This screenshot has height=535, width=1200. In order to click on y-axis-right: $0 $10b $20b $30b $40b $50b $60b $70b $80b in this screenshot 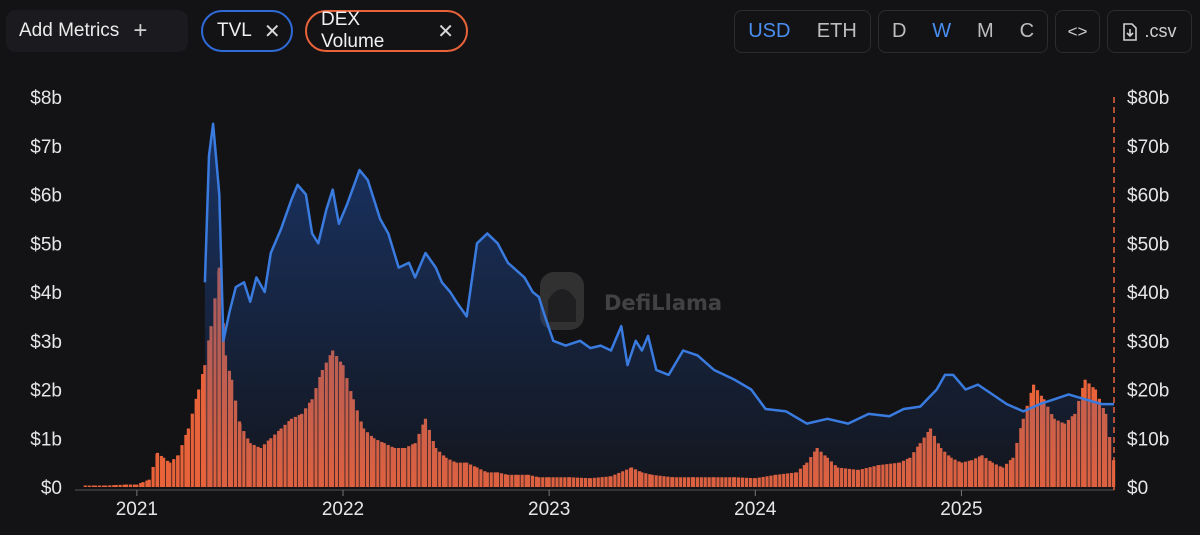, I will do `click(1148, 293)`.